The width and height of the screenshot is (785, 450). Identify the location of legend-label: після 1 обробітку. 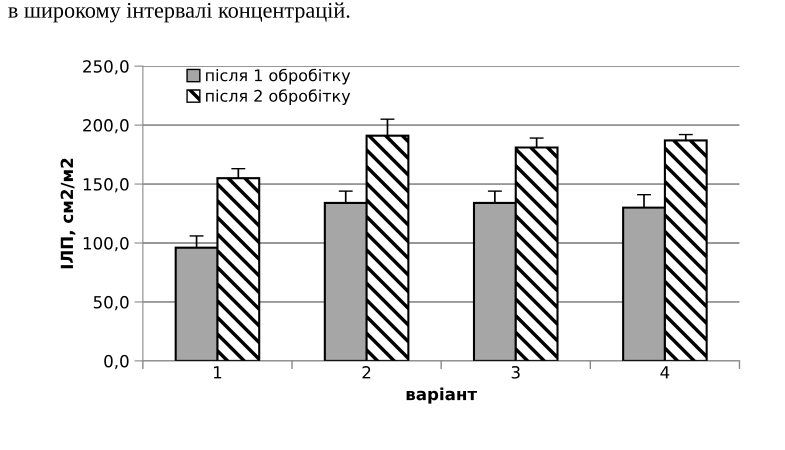
(278, 76).